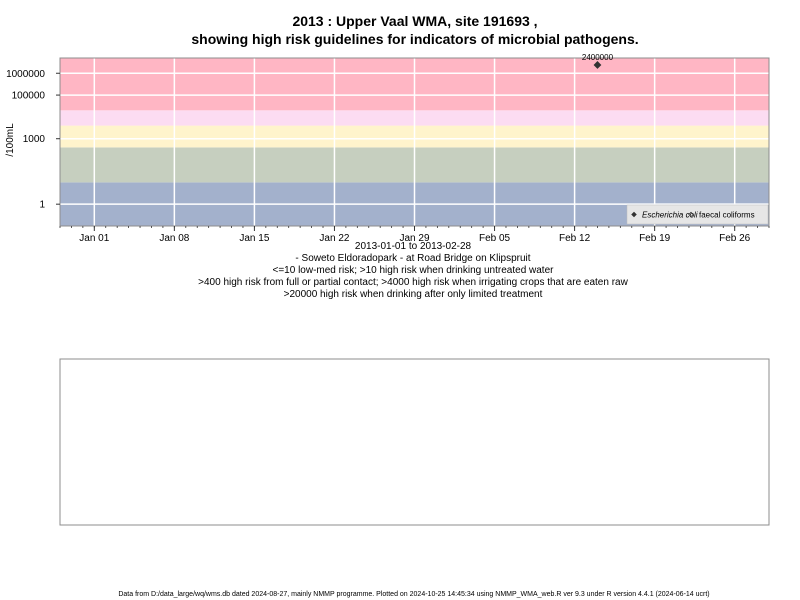 This screenshot has height=600, width=800. Describe the element at coordinates (670, 215) in the screenshot. I see `legend-label-1: Escherichia coli` at that location.